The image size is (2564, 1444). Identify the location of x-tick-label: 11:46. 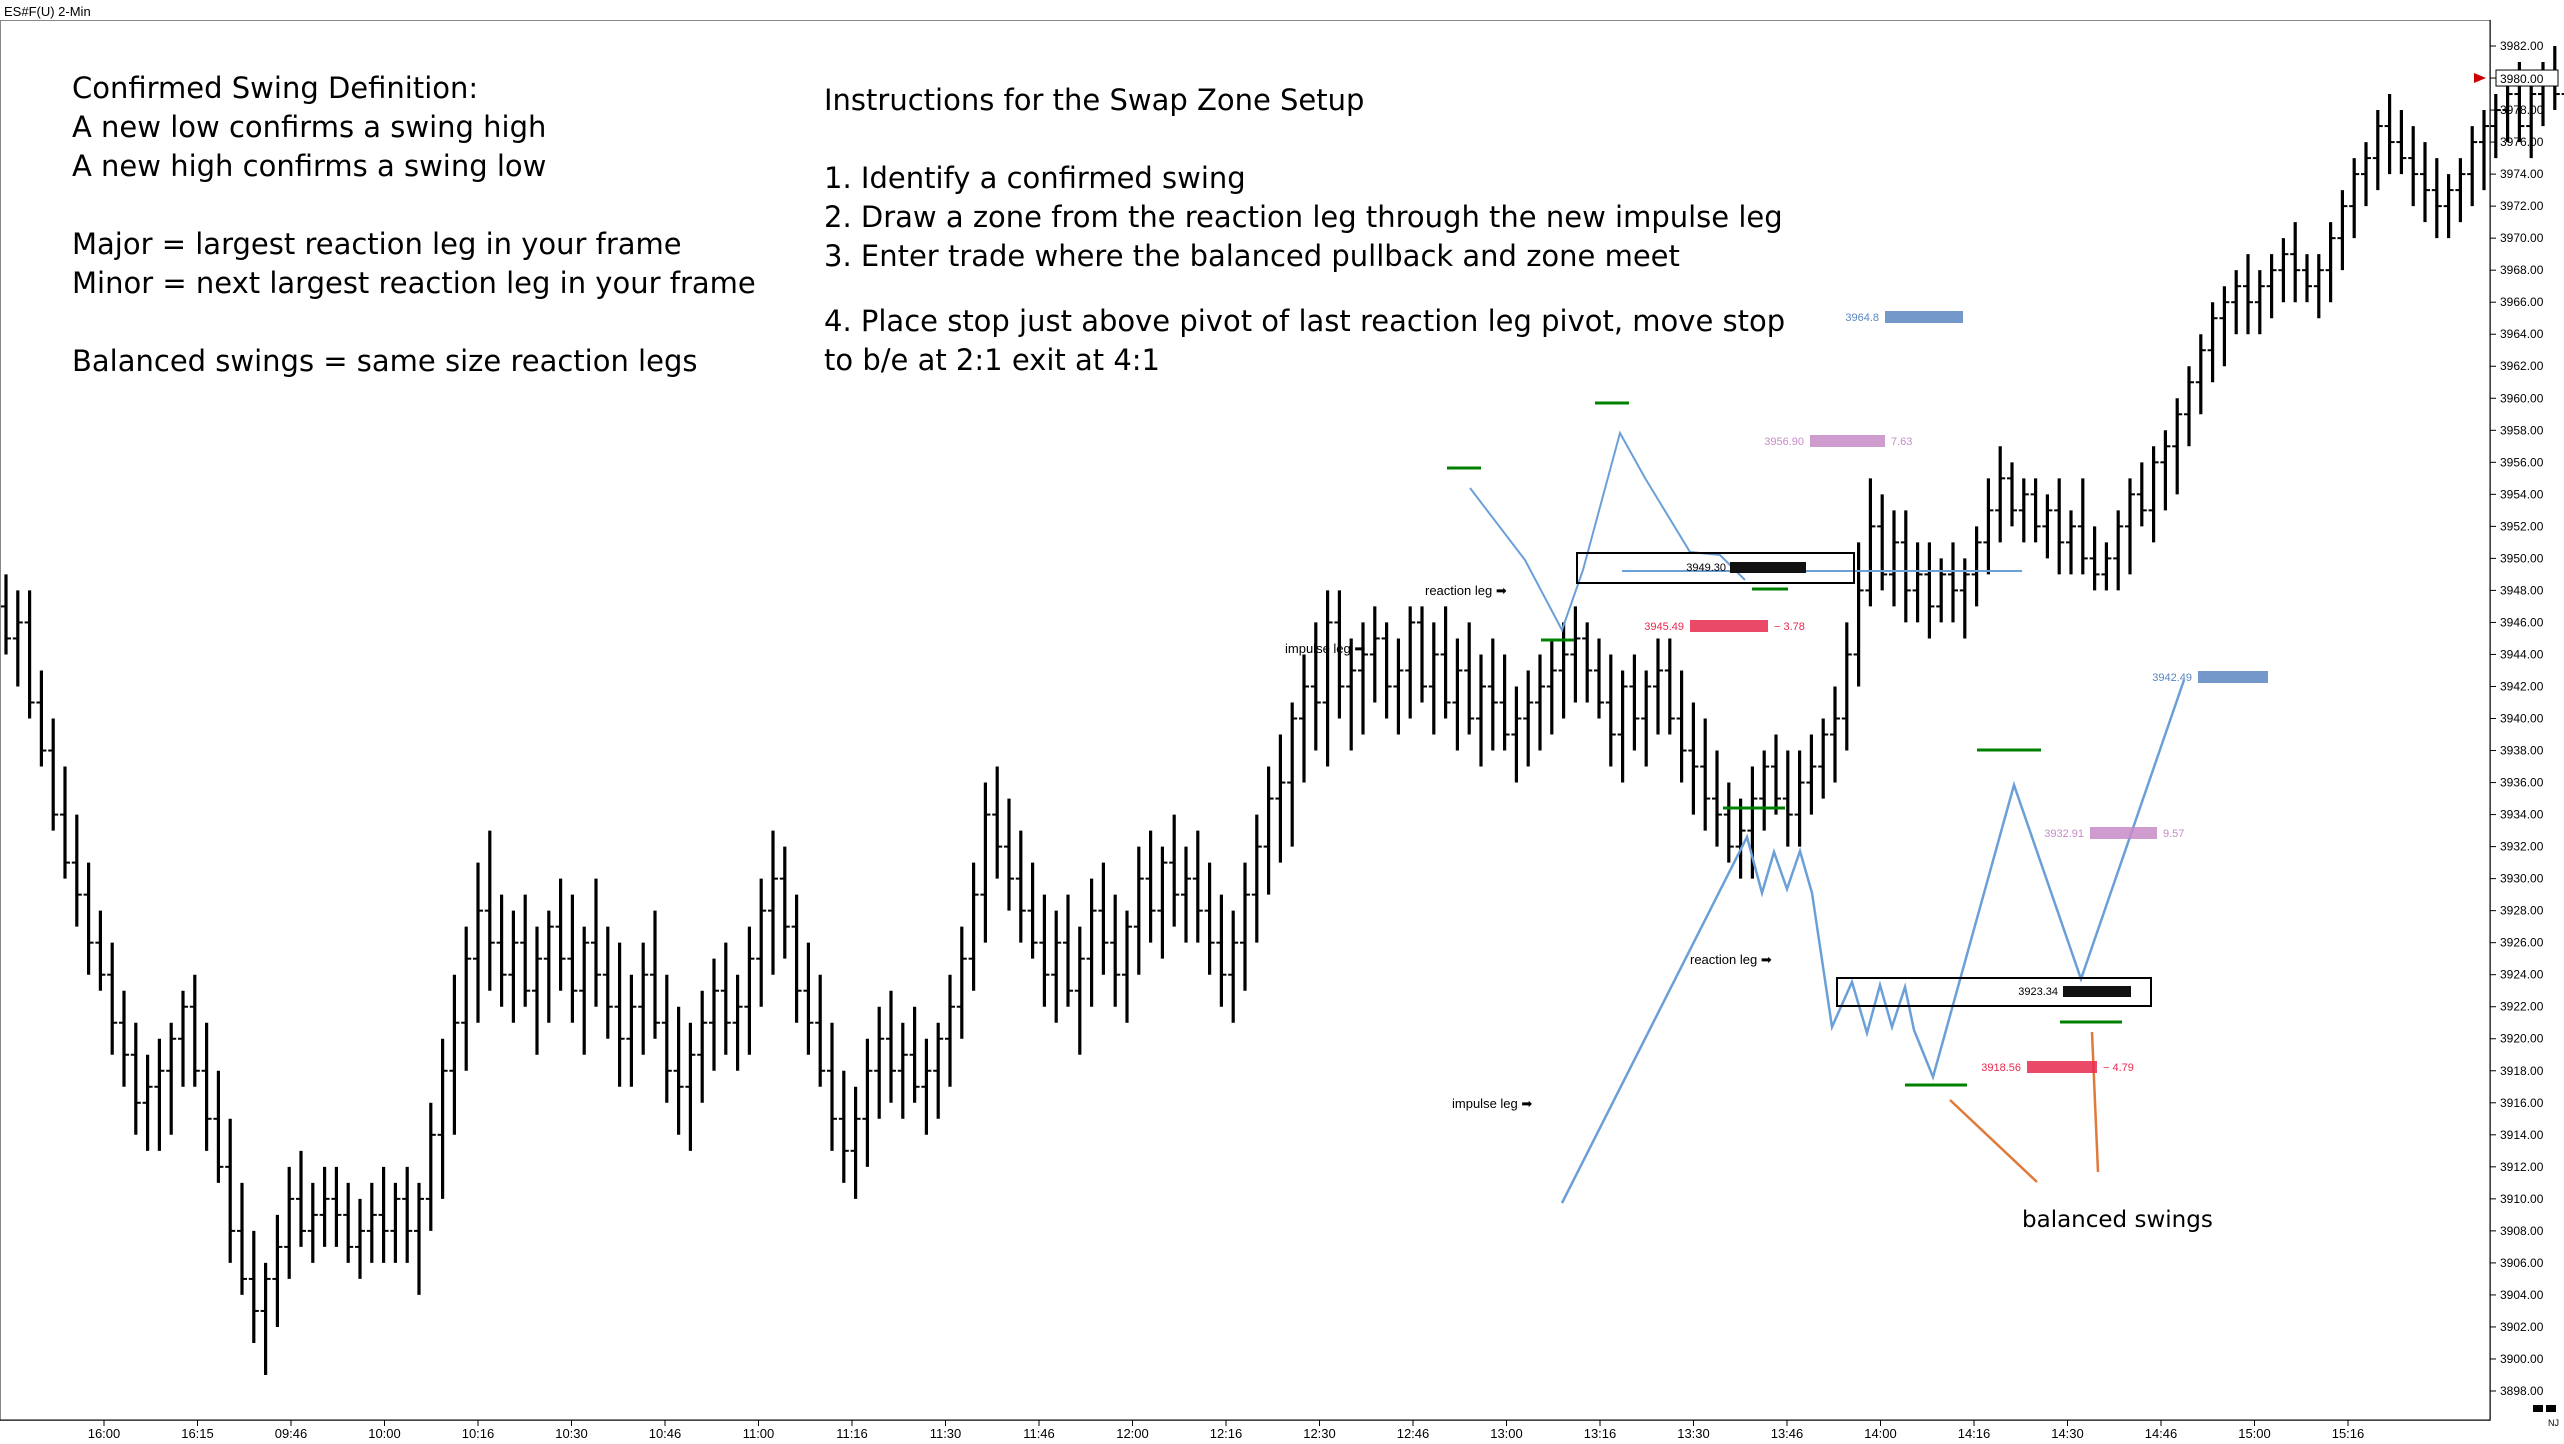
(1039, 1433).